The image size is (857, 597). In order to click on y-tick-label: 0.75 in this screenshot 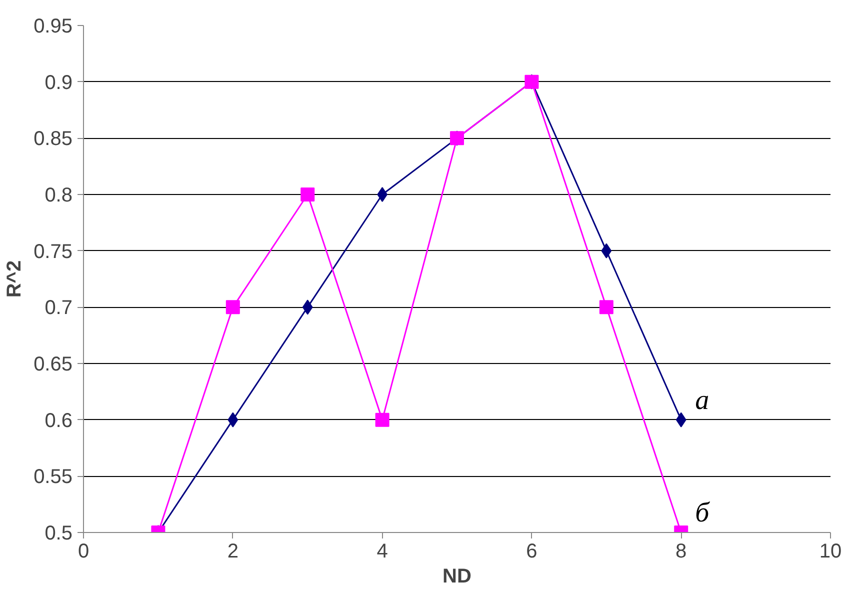, I will do `click(53, 251)`.